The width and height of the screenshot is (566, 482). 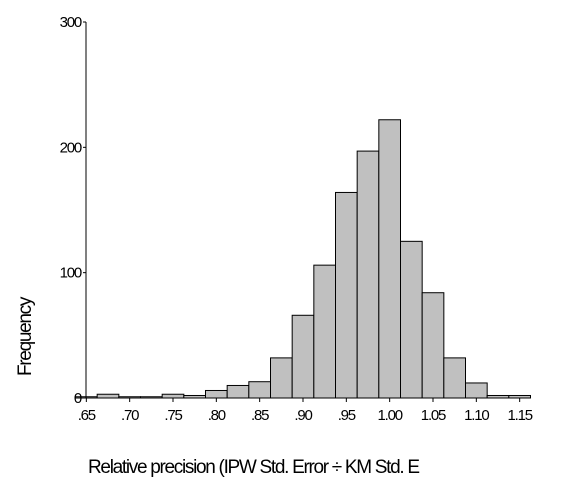 What do you see at coordinates (130, 415) in the screenshot?
I see `x-tick-label: .70` at bounding box center [130, 415].